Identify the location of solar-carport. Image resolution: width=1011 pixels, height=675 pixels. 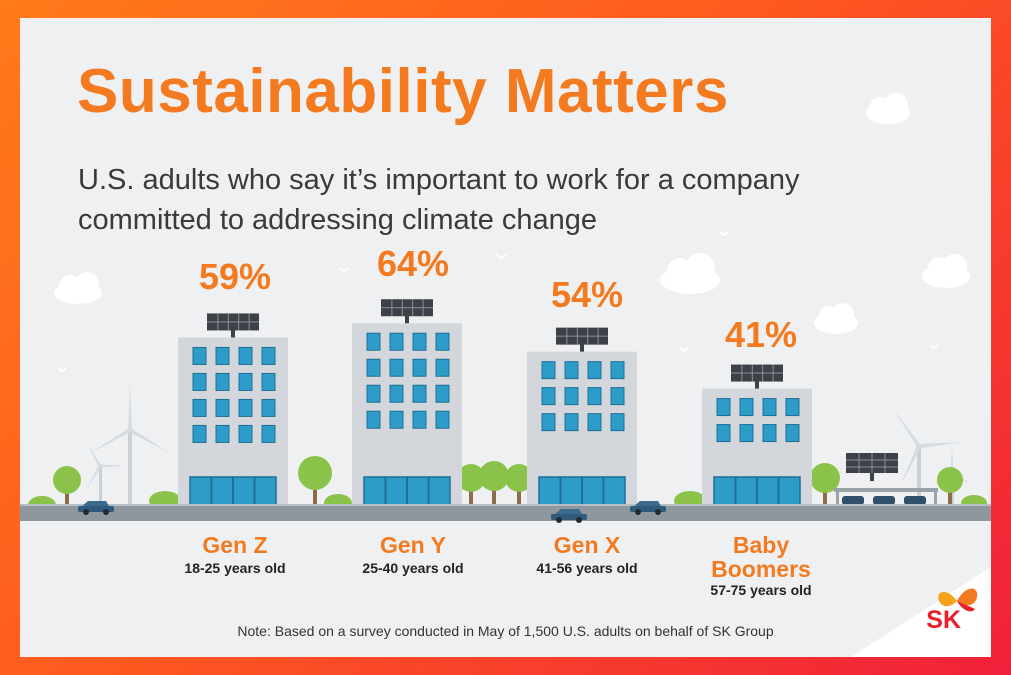
(886, 480).